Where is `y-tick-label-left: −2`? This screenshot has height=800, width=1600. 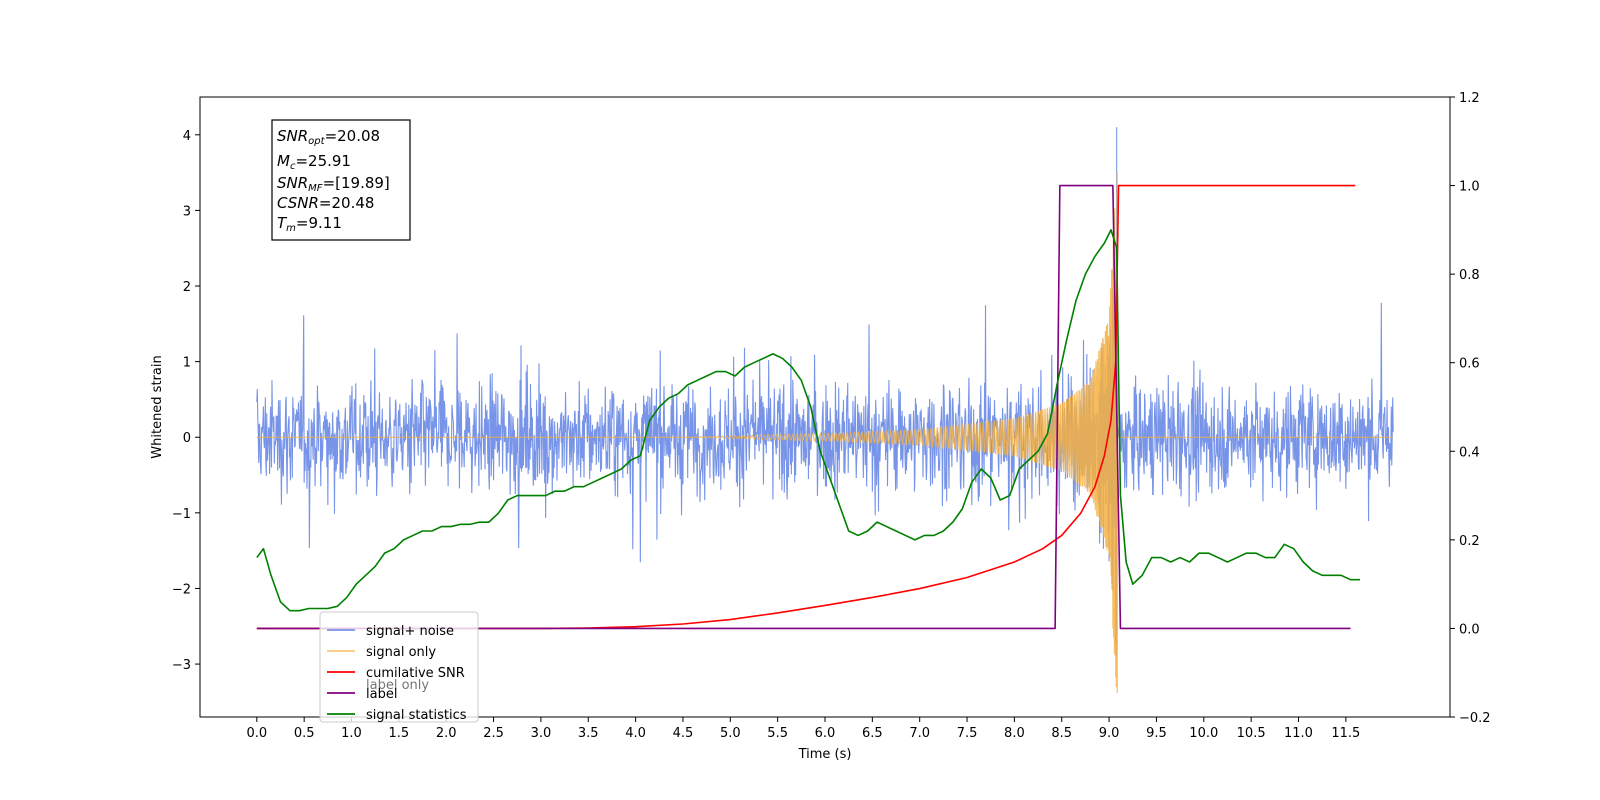
y-tick-label-left: −2 is located at coordinates (181, 589).